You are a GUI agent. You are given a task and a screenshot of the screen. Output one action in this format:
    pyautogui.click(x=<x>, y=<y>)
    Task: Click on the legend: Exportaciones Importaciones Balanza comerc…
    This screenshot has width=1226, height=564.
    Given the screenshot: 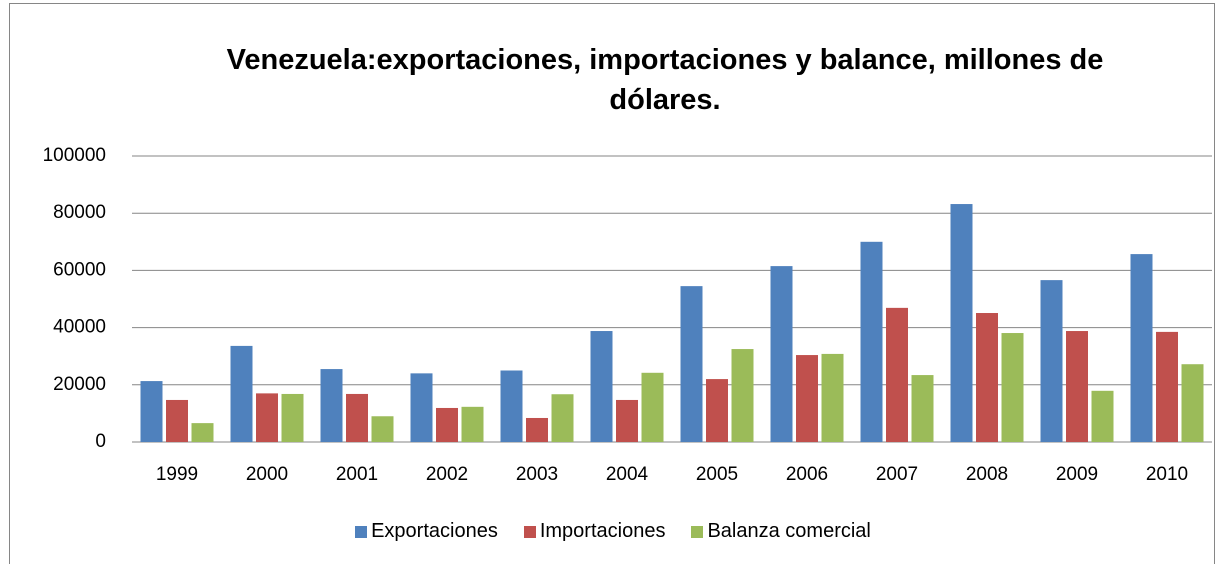 What is the action you would take?
    pyautogui.click(x=613, y=531)
    